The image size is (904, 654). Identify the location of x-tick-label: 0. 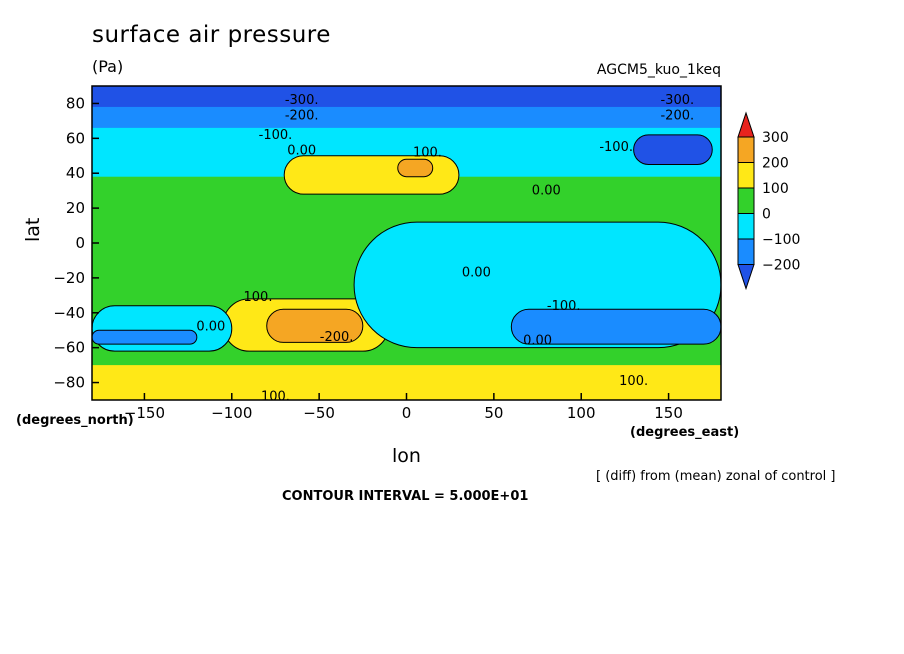
(407, 413).